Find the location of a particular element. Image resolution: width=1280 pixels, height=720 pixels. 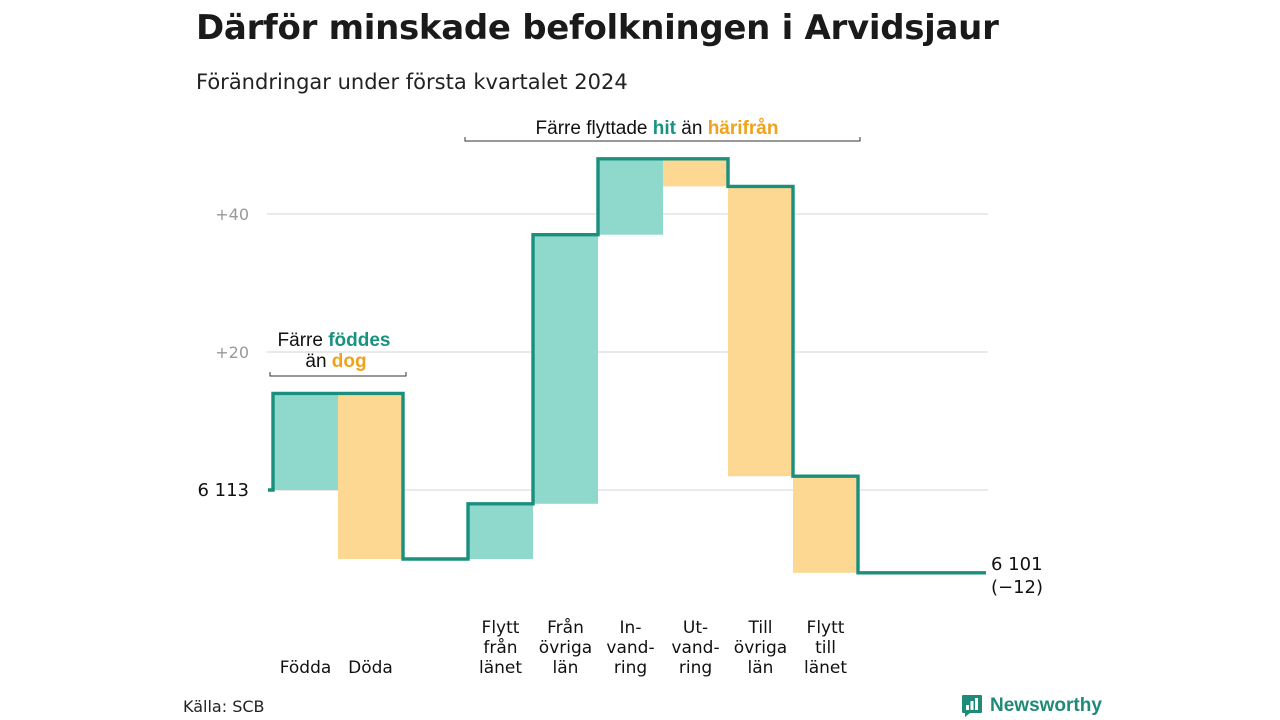

bar-flytttilllänet is located at coordinates (825, 524).